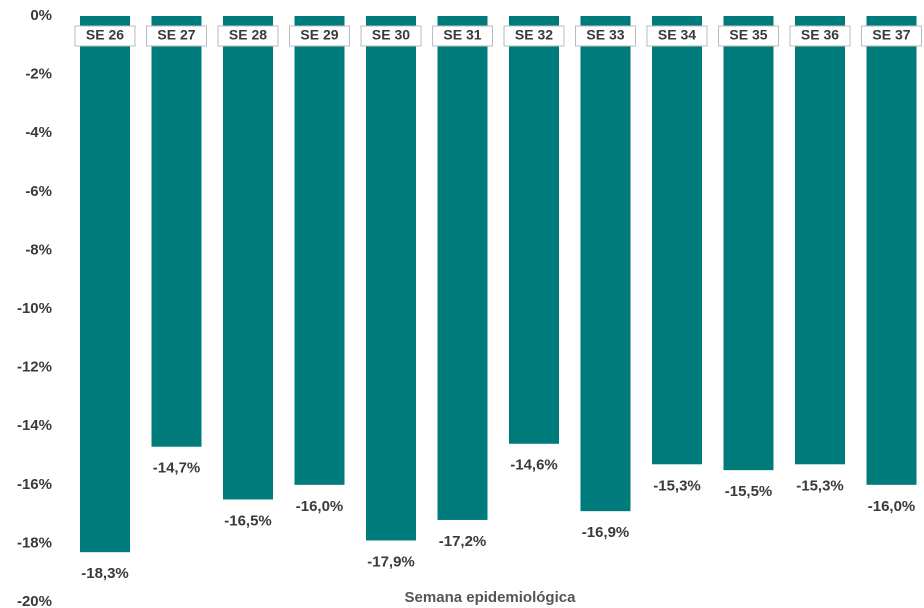  What do you see at coordinates (248, 520) in the screenshot?
I see `value-label: -16,5%` at bounding box center [248, 520].